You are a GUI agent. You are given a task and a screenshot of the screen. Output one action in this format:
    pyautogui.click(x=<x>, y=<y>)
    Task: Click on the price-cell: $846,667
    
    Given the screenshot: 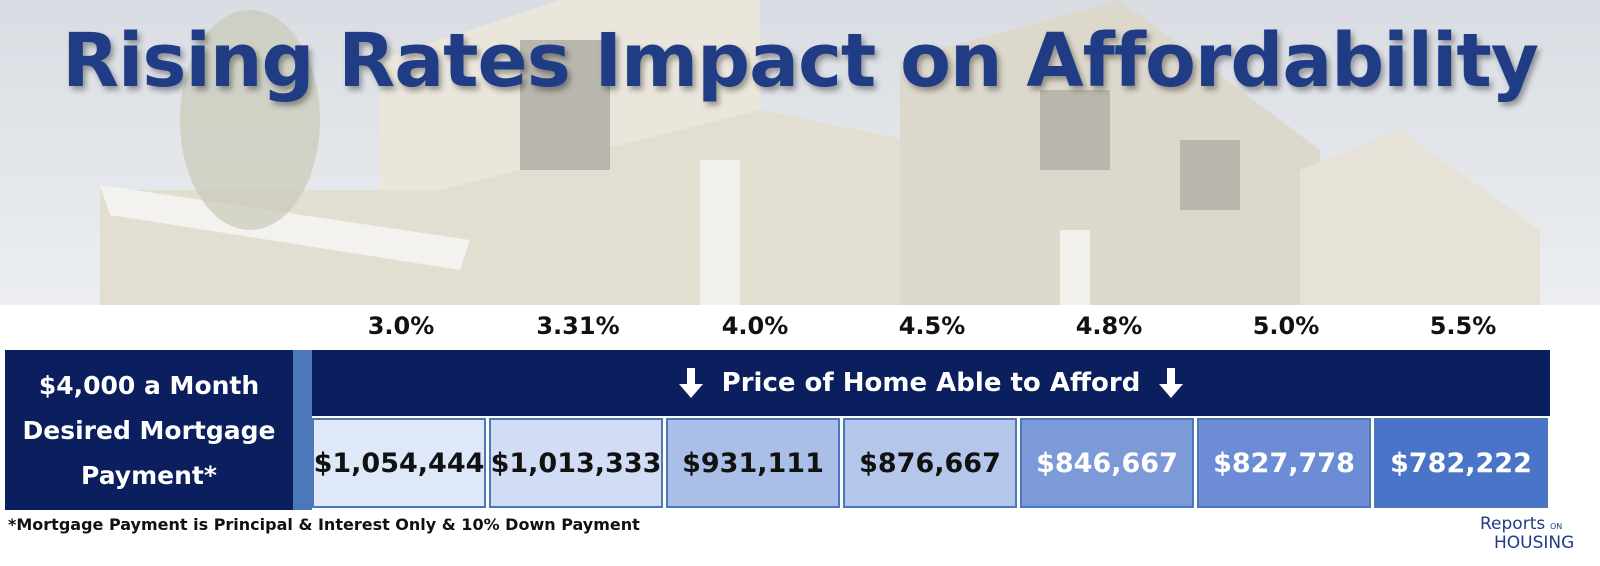 What is the action you would take?
    pyautogui.click(x=1107, y=463)
    